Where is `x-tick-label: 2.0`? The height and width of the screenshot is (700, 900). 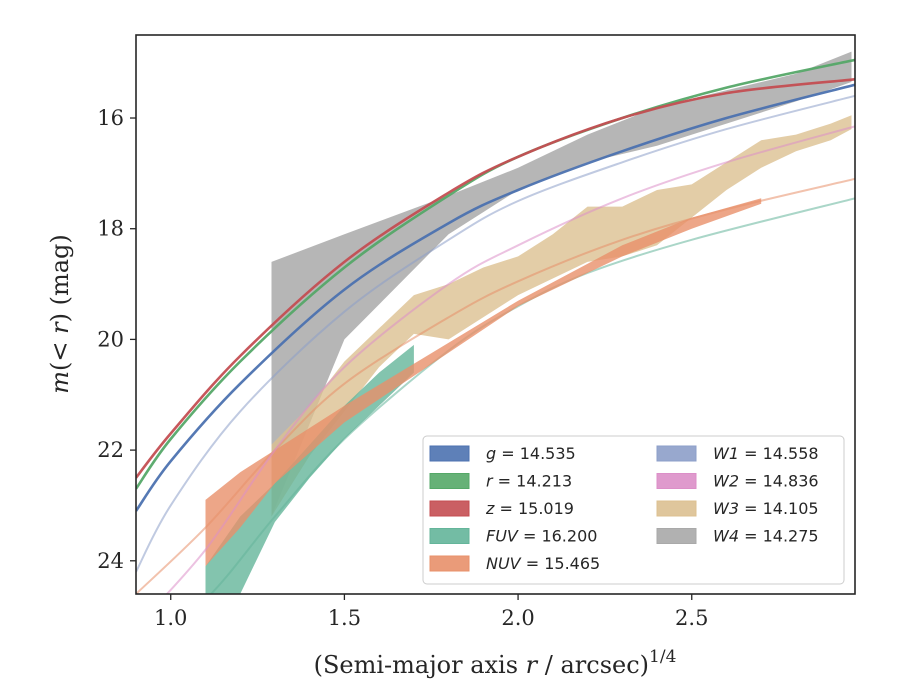
x-tick-label: 2.0 is located at coordinates (517, 618).